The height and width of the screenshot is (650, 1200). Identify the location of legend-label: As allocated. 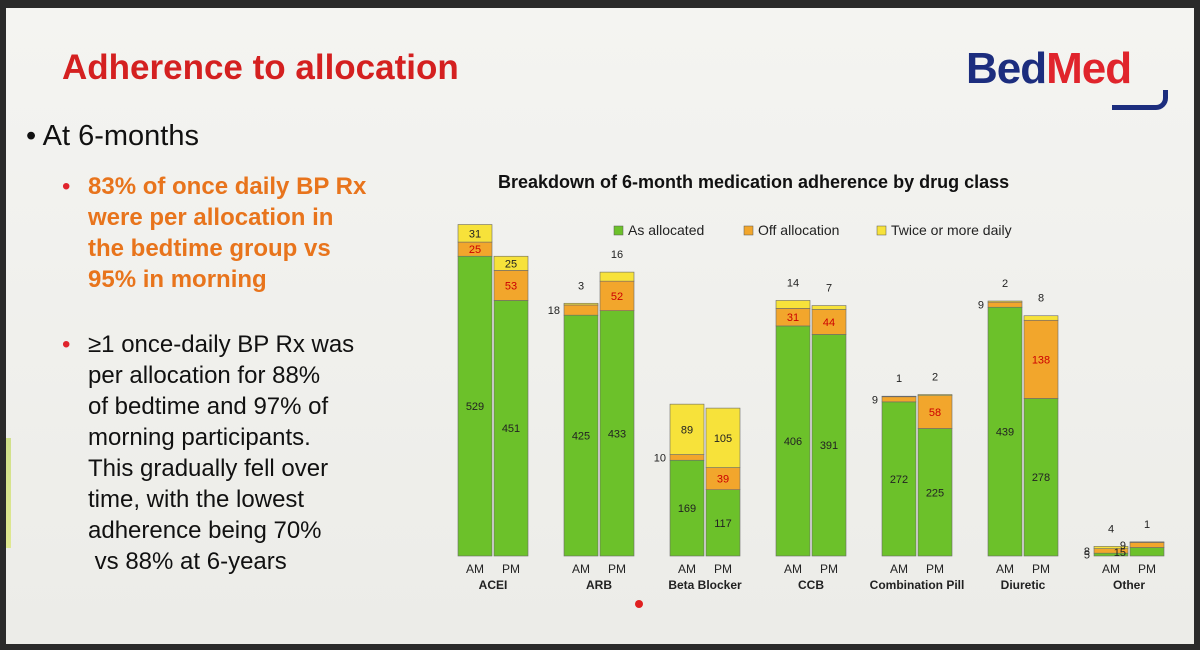
(666, 230).